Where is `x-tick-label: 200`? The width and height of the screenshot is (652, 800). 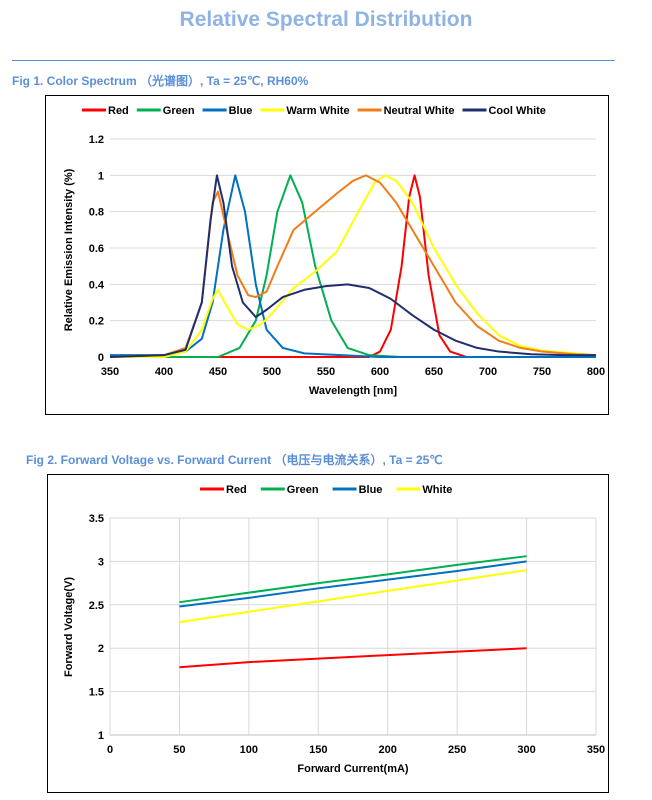 x-tick-label: 200 is located at coordinates (388, 750).